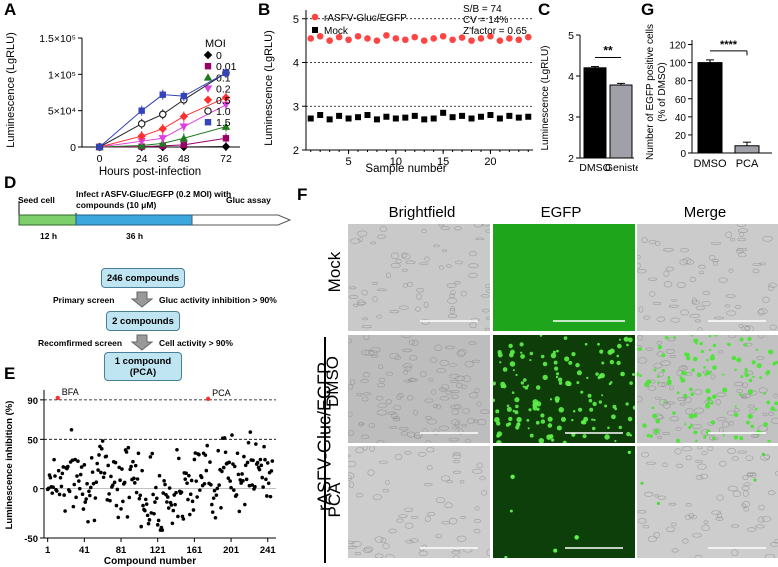 Image resolution: width=778 pixels, height=567 pixels. I want to click on box-2-compounds: 2 compounds, so click(143, 321).